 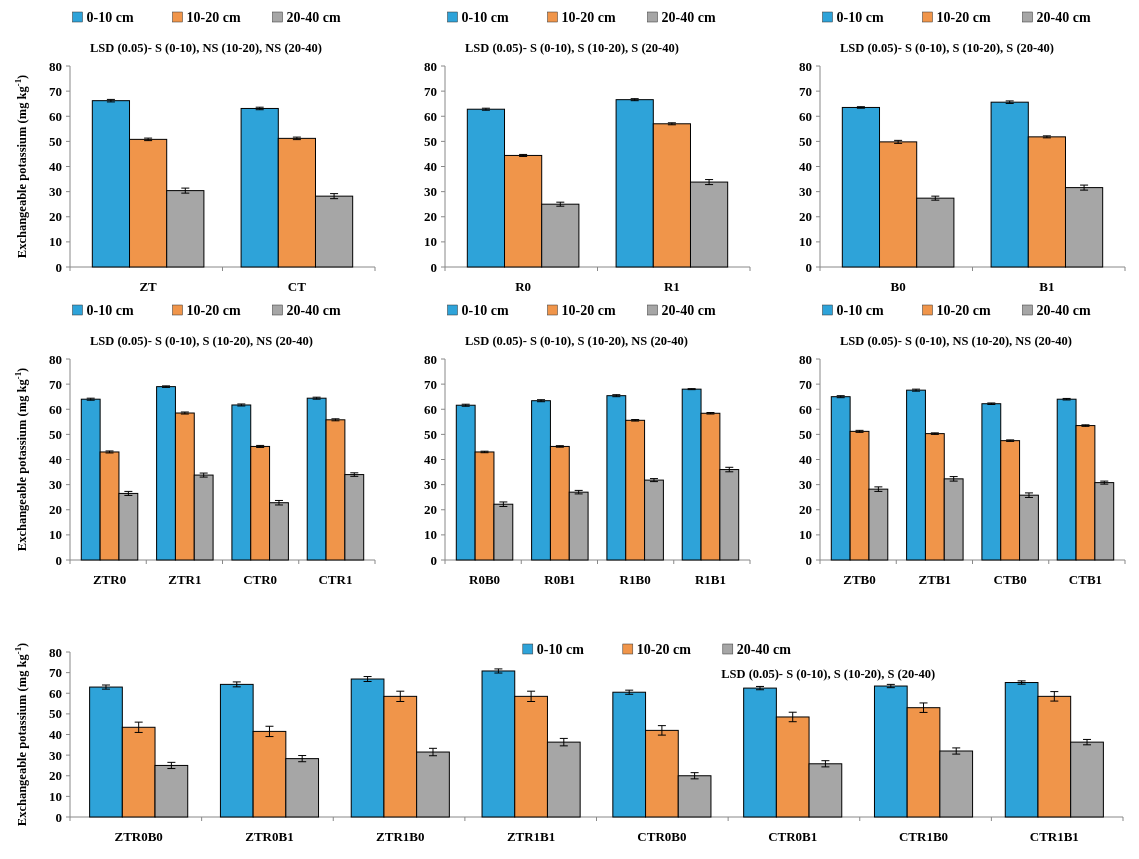 I want to click on x-tick-label: R1, so click(x=671, y=286).